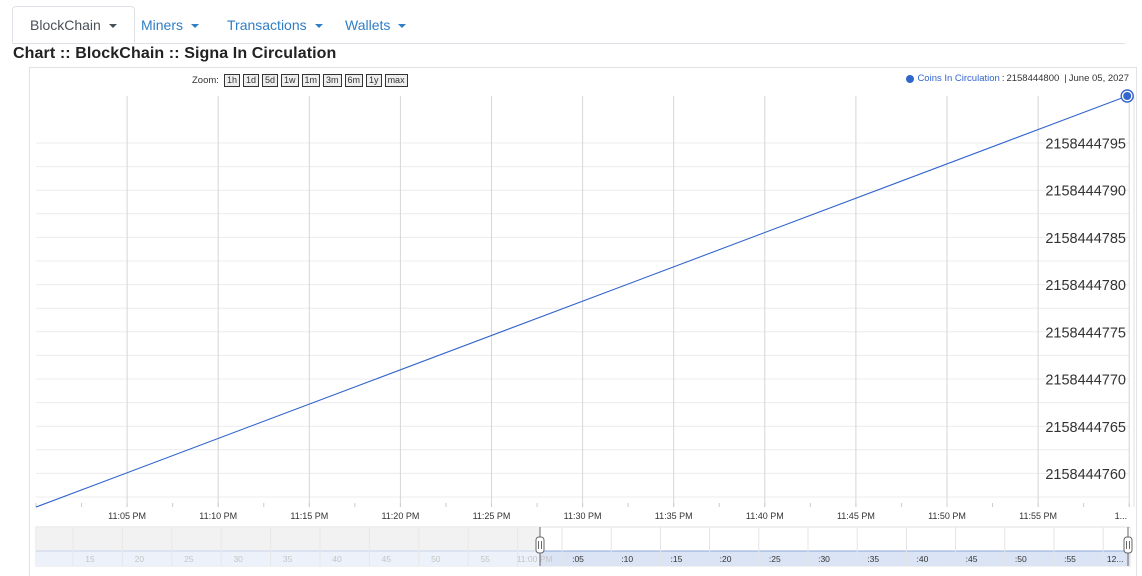 The image size is (1142, 576). What do you see at coordinates (400, 516) in the screenshot?
I see `x-tick-label: 11:20 PM` at bounding box center [400, 516].